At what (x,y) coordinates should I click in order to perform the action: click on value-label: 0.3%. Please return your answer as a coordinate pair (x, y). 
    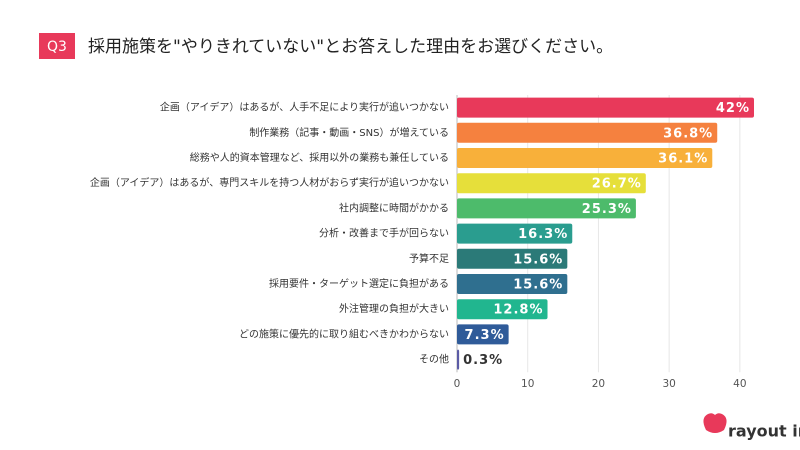
    Looking at the image, I should click on (483, 360).